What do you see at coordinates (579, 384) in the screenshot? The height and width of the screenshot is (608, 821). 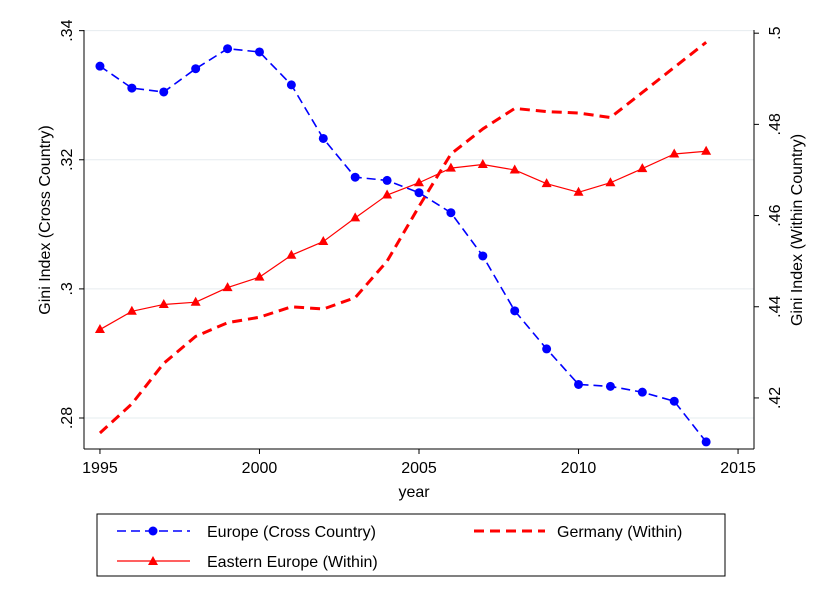 I see `data-point-europe-cross-country-2010` at bounding box center [579, 384].